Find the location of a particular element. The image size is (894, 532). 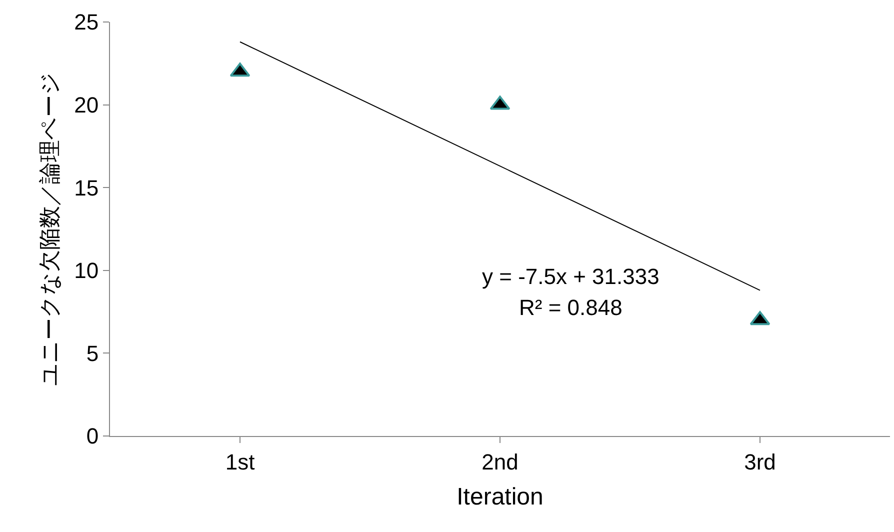

y-tick-label: 10 is located at coordinates (86, 271).